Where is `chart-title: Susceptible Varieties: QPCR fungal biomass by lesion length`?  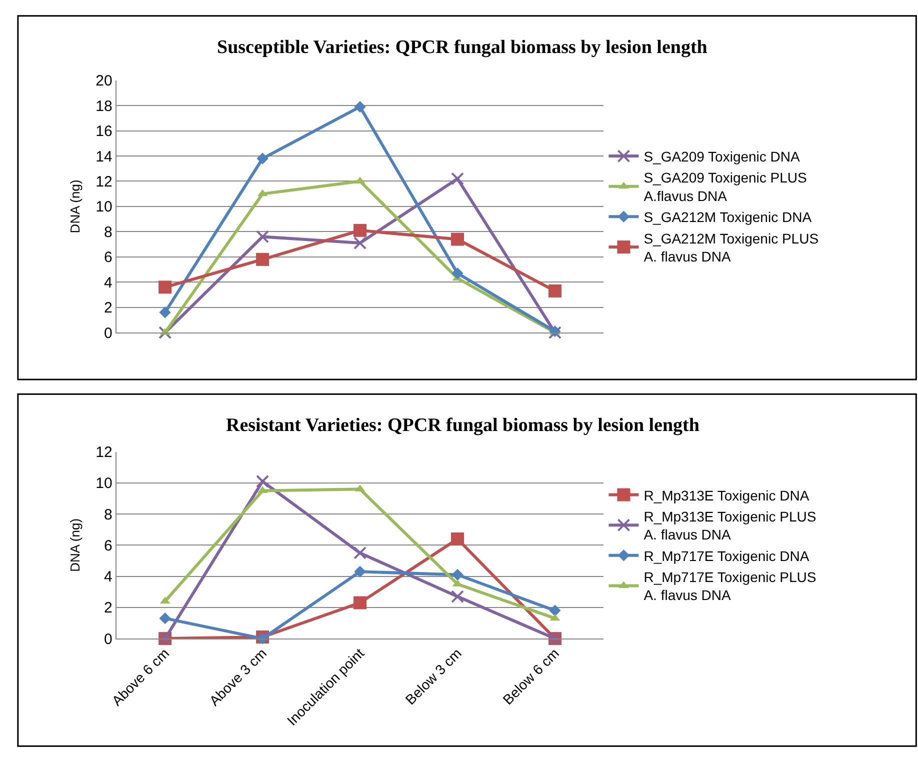 chart-title: Susceptible Varieties: QPCR fungal biomass by lesion length is located at coordinates (462, 47).